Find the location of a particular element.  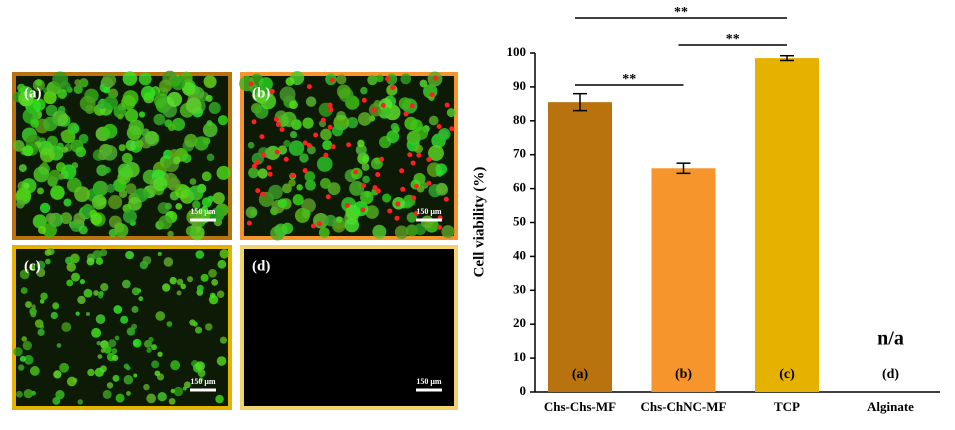

y-tick-label: 100 is located at coordinates (517, 51).